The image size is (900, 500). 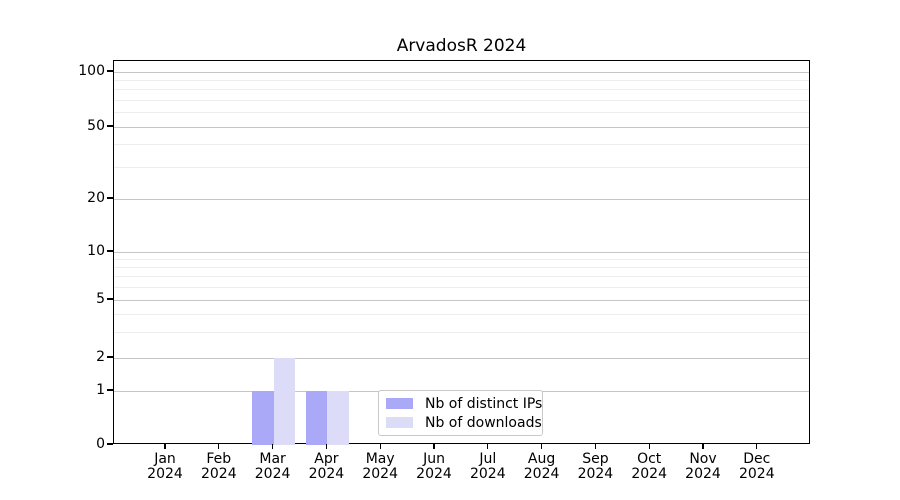 I want to click on x-tick-oct, so click(x=649, y=446).